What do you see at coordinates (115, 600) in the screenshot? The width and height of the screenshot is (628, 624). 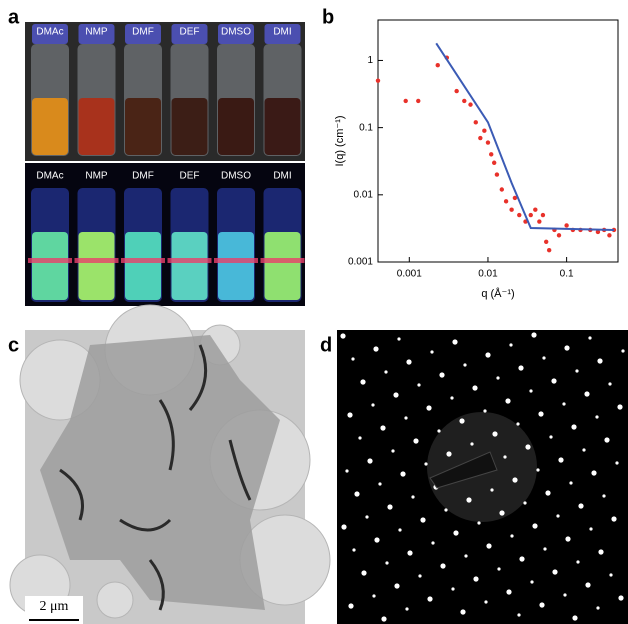 I see `hole` at bounding box center [115, 600].